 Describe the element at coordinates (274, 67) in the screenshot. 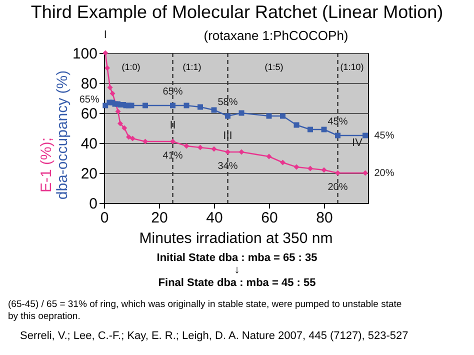

I see `annotation: (1:5)` at that location.